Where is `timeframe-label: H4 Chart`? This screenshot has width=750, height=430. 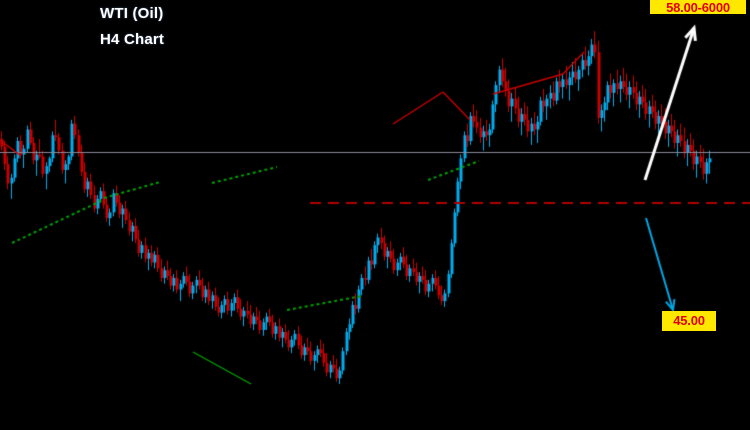 timeframe-label: H4 Chart is located at coordinates (132, 39).